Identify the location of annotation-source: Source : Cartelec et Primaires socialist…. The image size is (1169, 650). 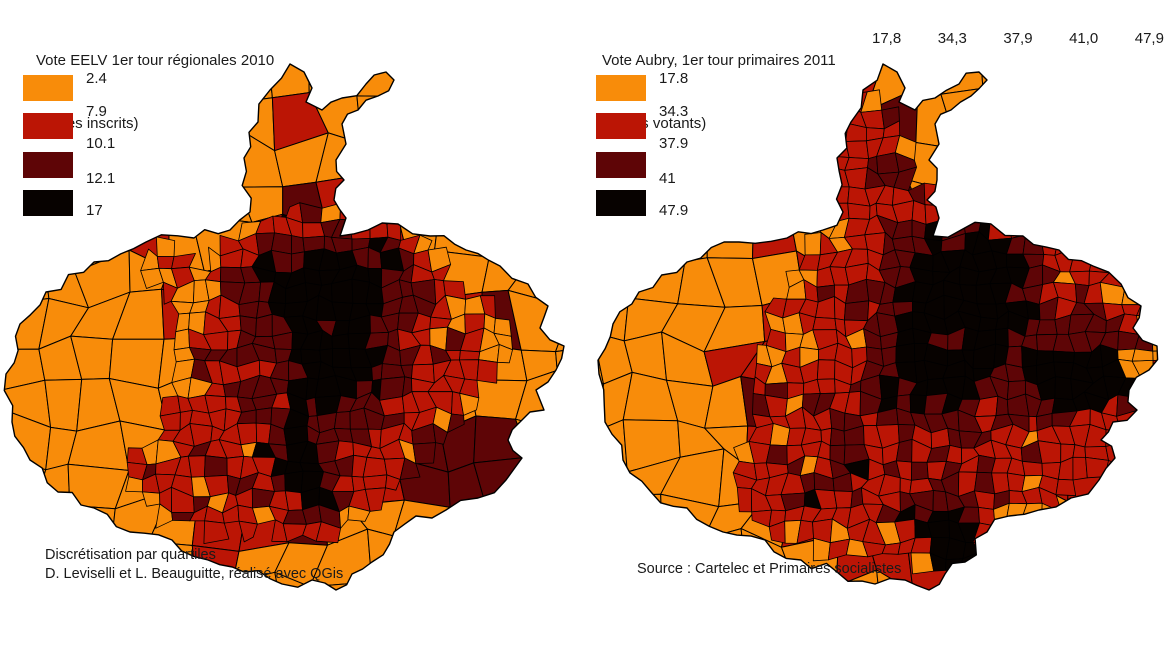
(769, 569).